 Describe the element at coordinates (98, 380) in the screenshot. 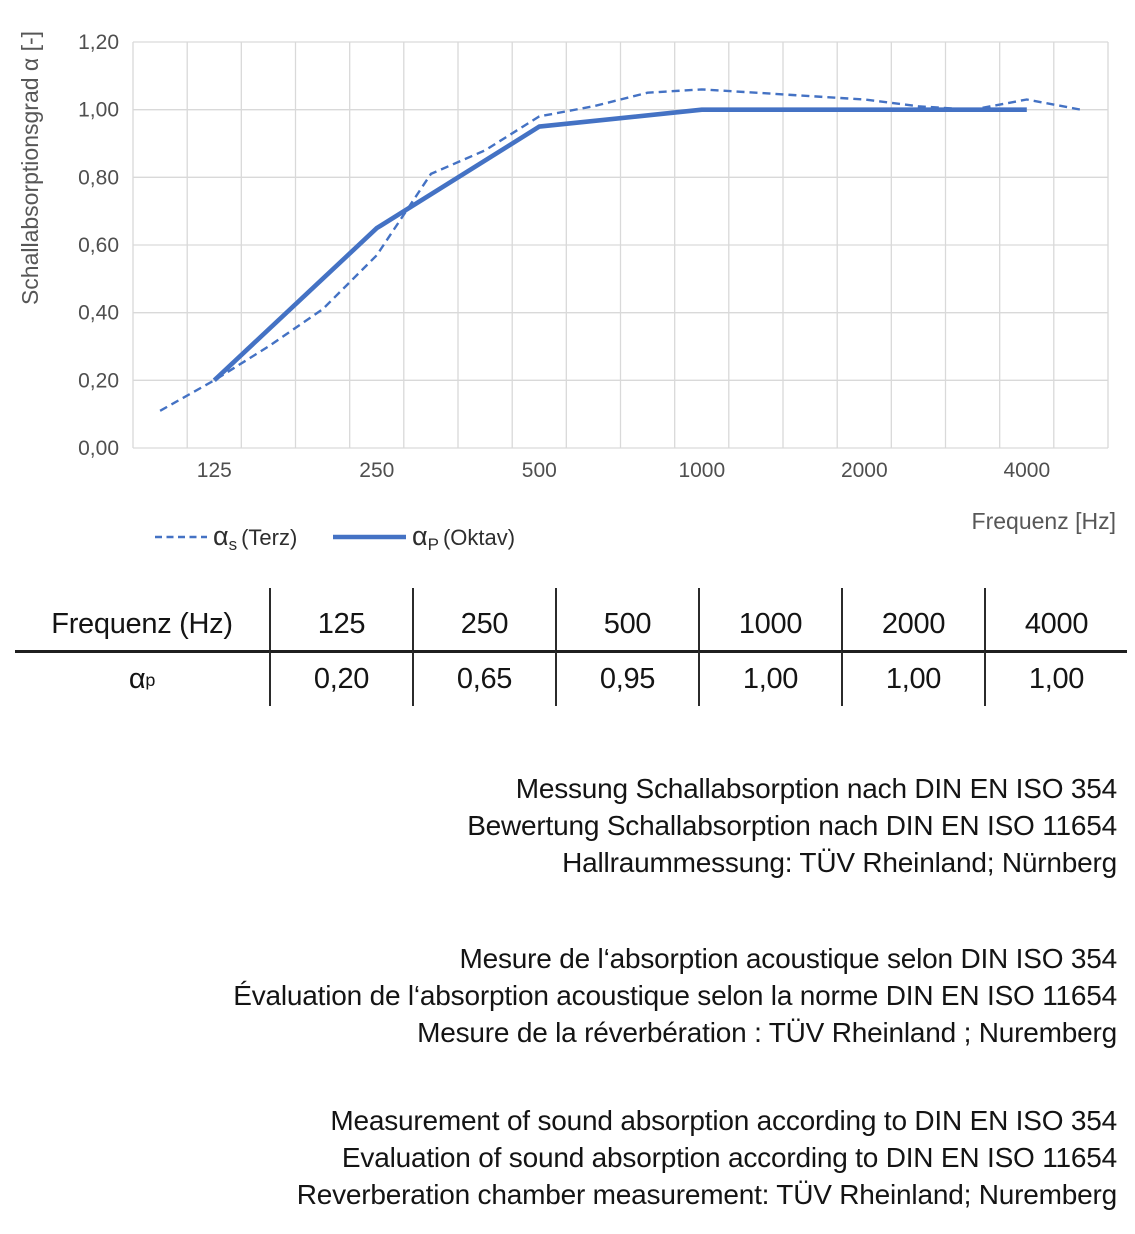

I see `svg-text: 0,20` at that location.